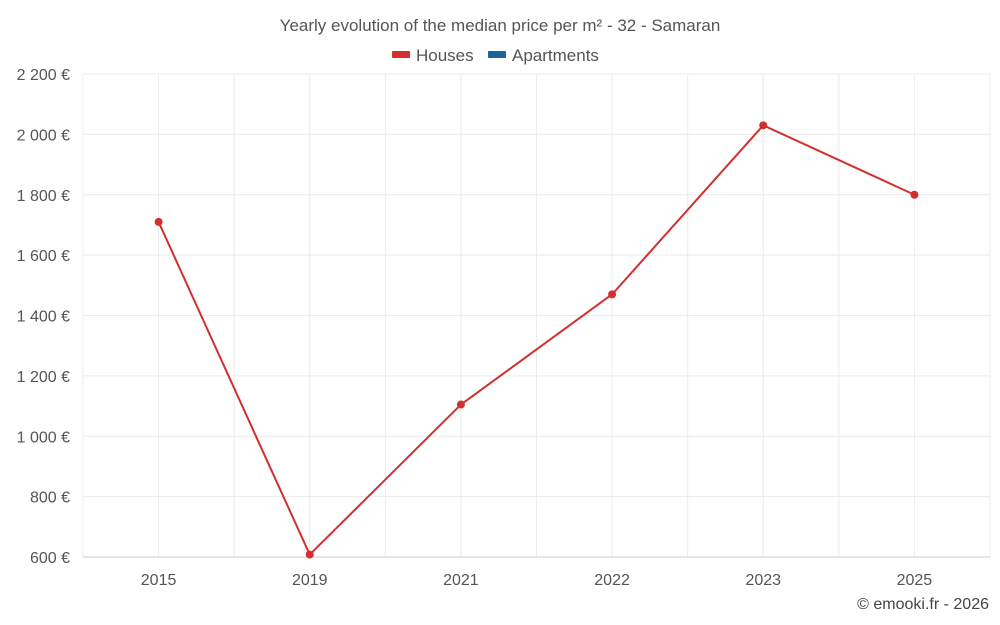  What do you see at coordinates (43, 377) in the screenshot?
I see `y-tick-label: 1 200 €` at bounding box center [43, 377].